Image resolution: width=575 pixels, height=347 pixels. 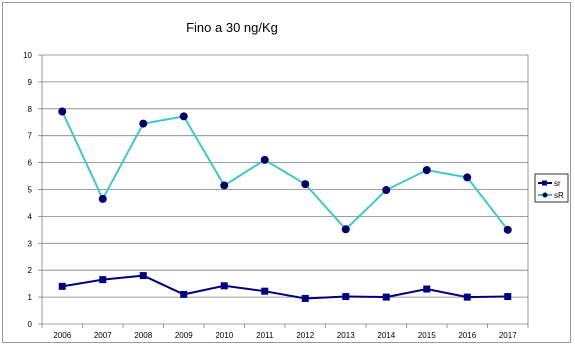 I want to click on point-sR-2014, so click(x=386, y=190).